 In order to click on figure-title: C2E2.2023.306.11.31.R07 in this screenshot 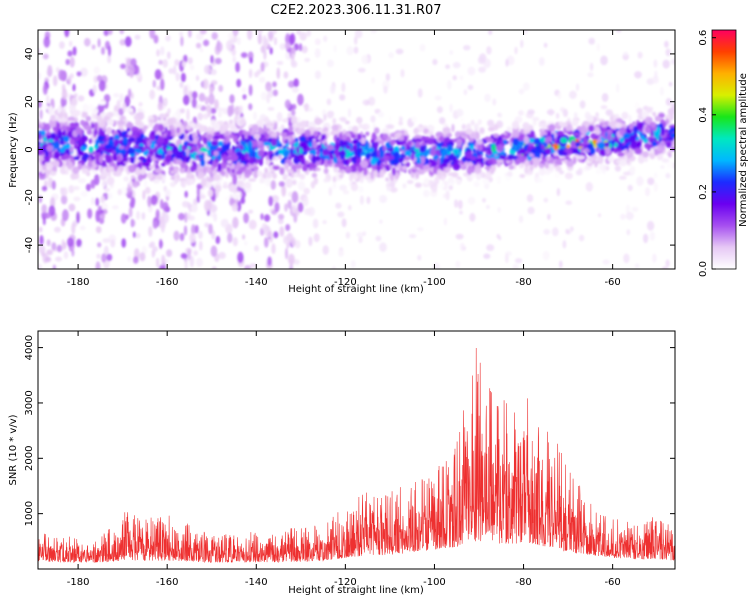, I will do `click(355, 10)`.